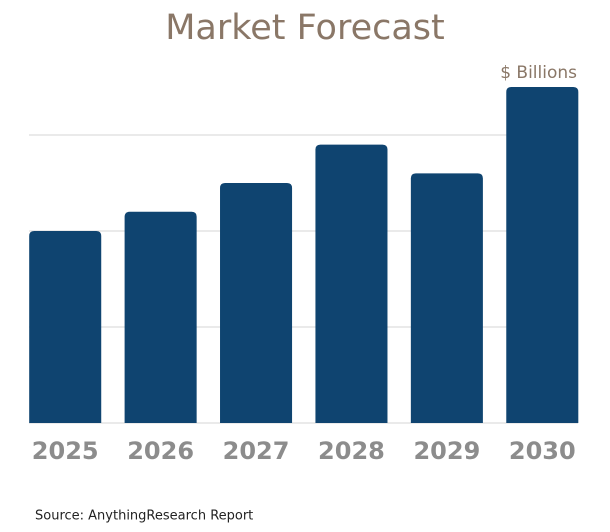 The width and height of the screenshot is (610, 532). What do you see at coordinates (305, 28) in the screenshot?
I see `chart-title: Market Forecast` at bounding box center [305, 28].